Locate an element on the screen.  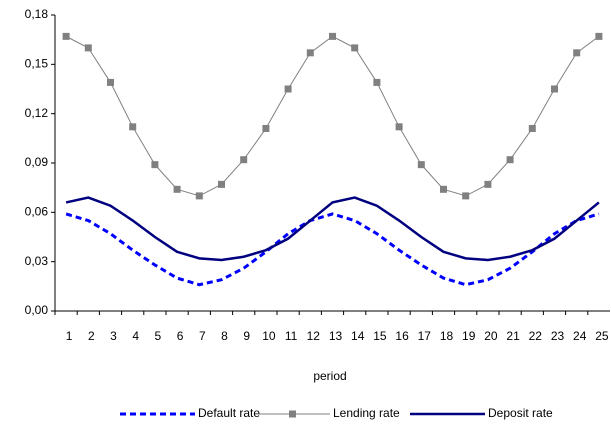
x-tick-label: 22 is located at coordinates (536, 336).